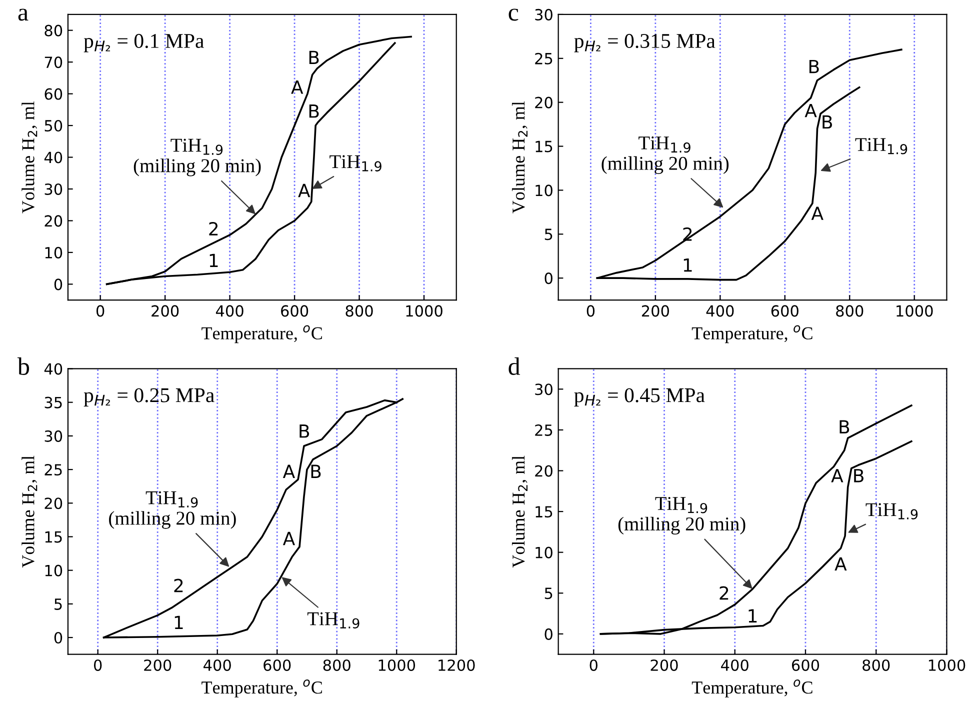 The height and width of the screenshot is (723, 971). Describe the element at coordinates (514, 366) in the screenshot. I see `chart-title: d` at that location.